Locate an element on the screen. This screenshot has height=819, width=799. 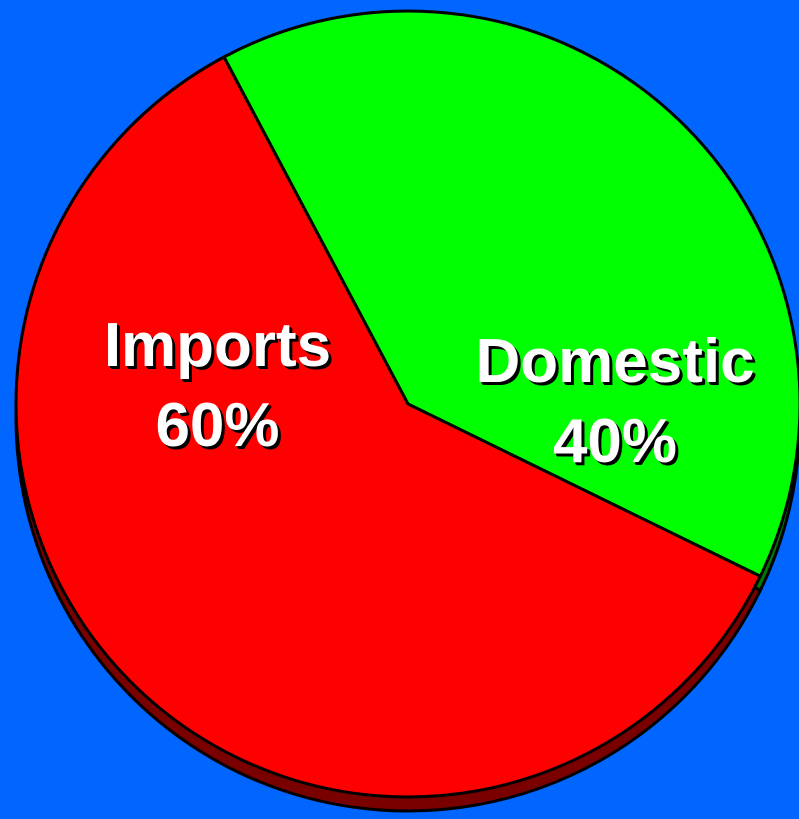
slice-label-domestic-percent: 40% is located at coordinates (615, 441).